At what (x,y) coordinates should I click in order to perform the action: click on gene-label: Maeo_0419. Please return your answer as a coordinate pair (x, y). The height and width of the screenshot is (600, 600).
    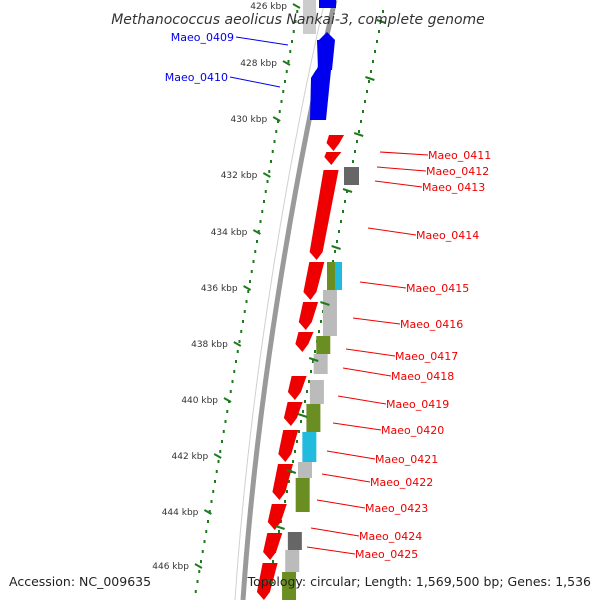
    Looking at the image, I should click on (417, 404).